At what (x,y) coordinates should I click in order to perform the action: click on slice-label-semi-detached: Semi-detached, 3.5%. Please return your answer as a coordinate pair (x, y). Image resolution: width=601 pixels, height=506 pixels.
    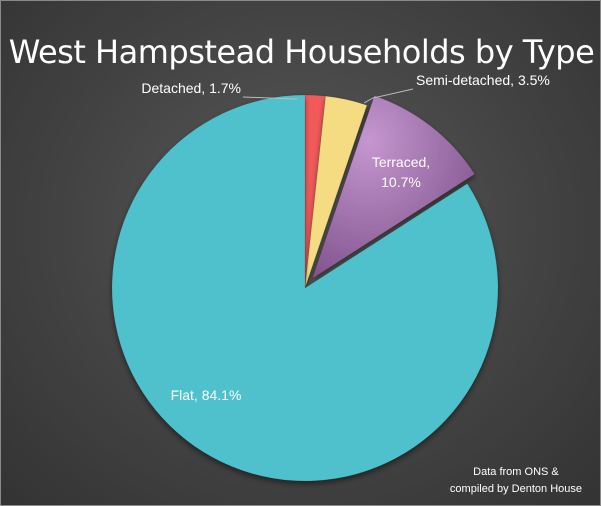
    Looking at the image, I should click on (483, 80).